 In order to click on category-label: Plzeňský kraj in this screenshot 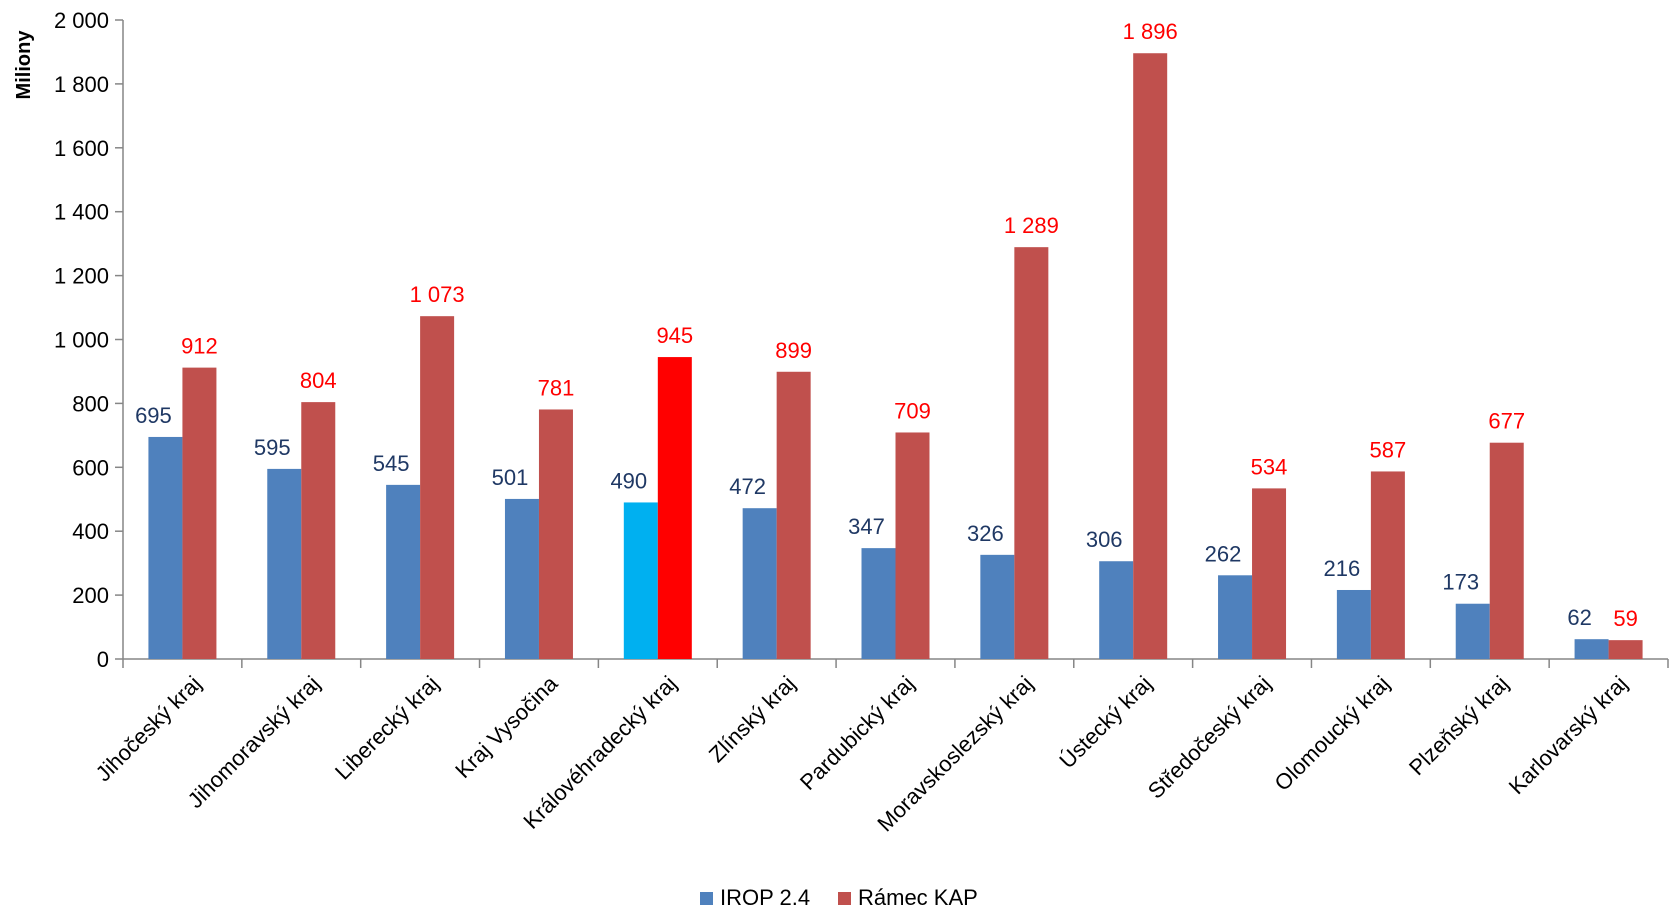, I will do `click(1458, 725)`.